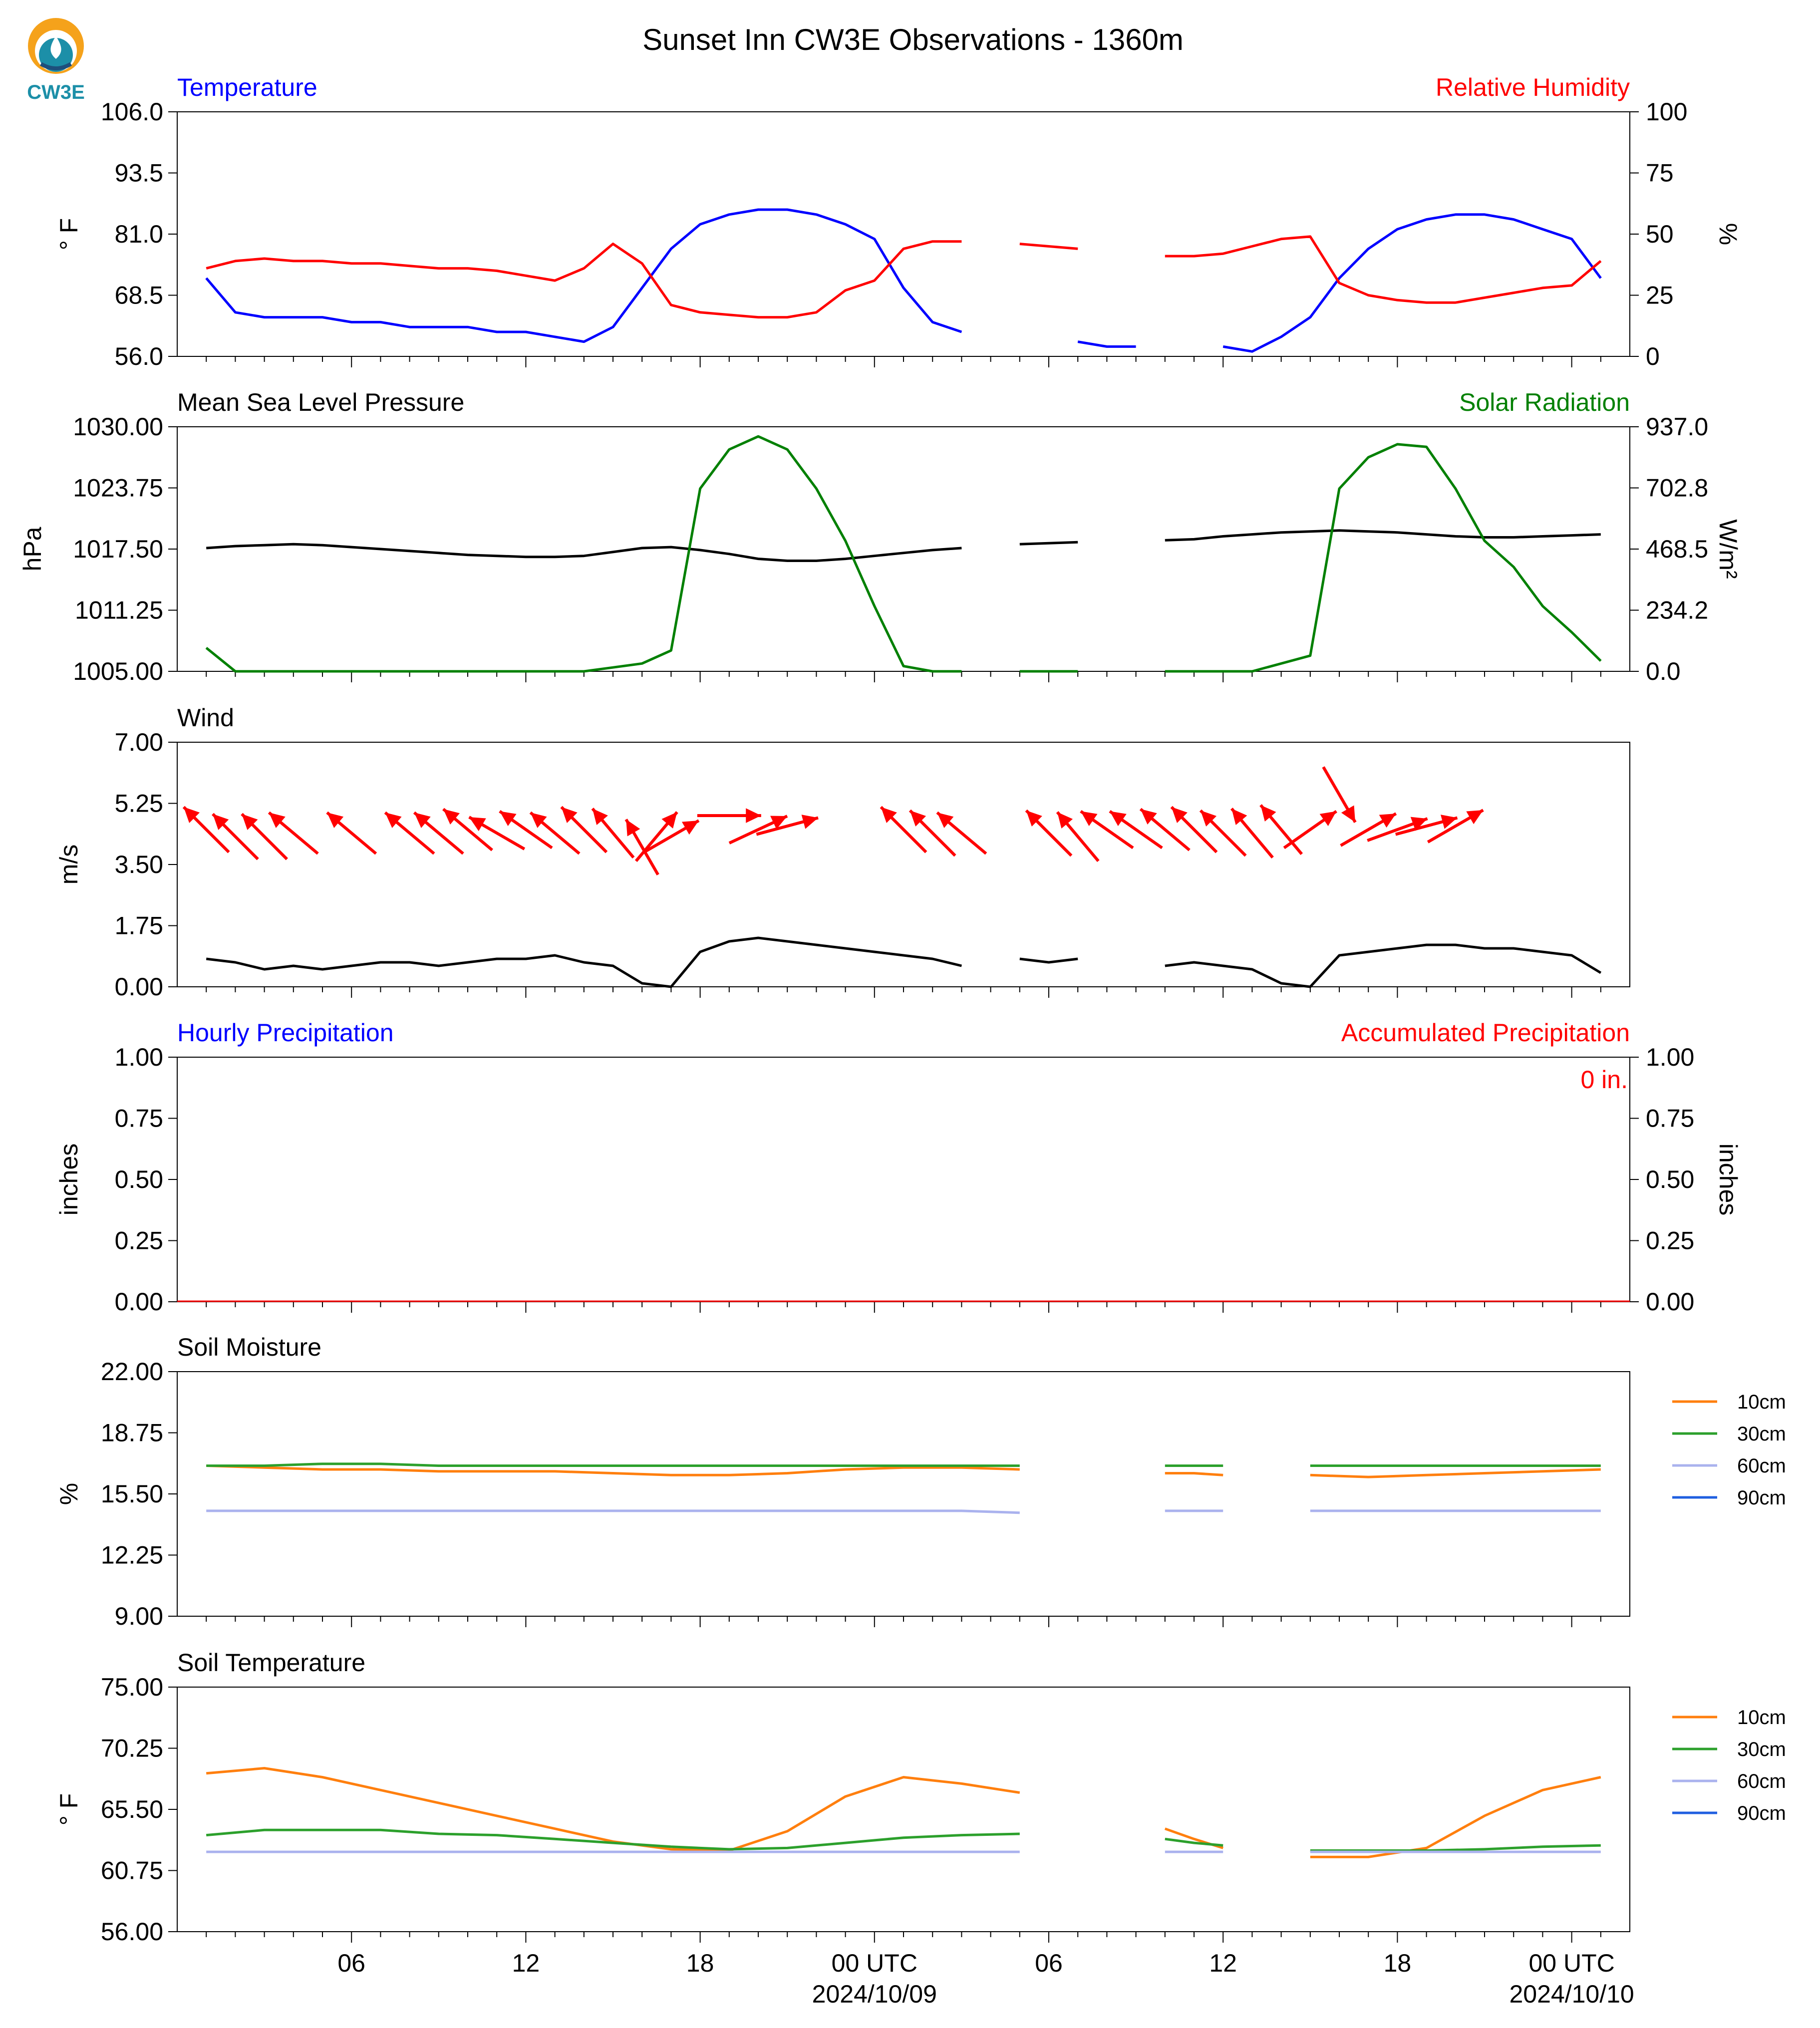  What do you see at coordinates (1653, 356) in the screenshot?
I see `y-right-tick-label: 0` at bounding box center [1653, 356].